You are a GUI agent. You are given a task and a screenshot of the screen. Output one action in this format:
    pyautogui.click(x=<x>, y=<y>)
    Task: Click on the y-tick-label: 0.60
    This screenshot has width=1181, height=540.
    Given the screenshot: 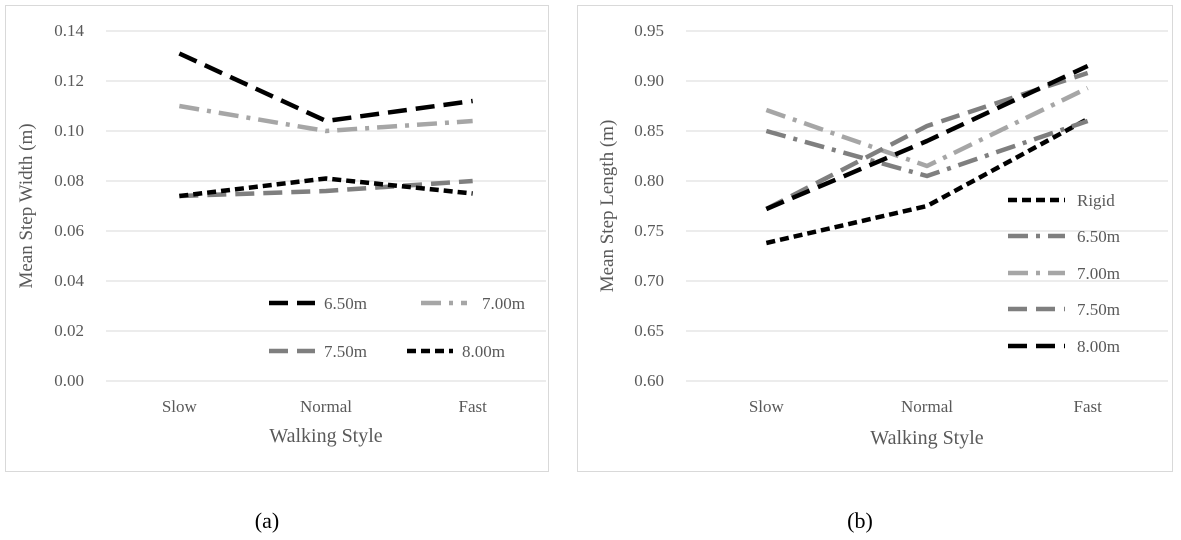 What is the action you would take?
    pyautogui.click(x=649, y=380)
    